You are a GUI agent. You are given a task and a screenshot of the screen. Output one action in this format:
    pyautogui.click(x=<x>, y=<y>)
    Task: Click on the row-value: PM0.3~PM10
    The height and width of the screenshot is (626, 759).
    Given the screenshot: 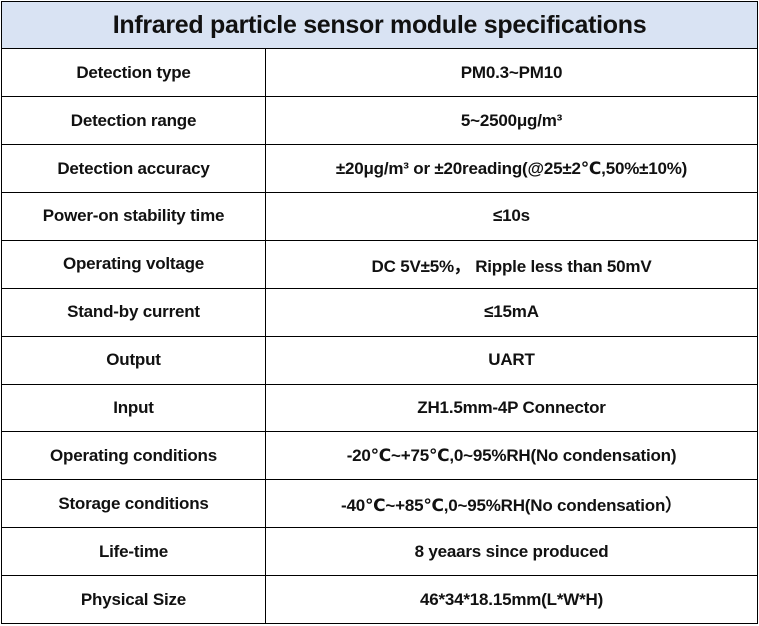 What is the action you would take?
    pyautogui.click(x=511, y=73)
    